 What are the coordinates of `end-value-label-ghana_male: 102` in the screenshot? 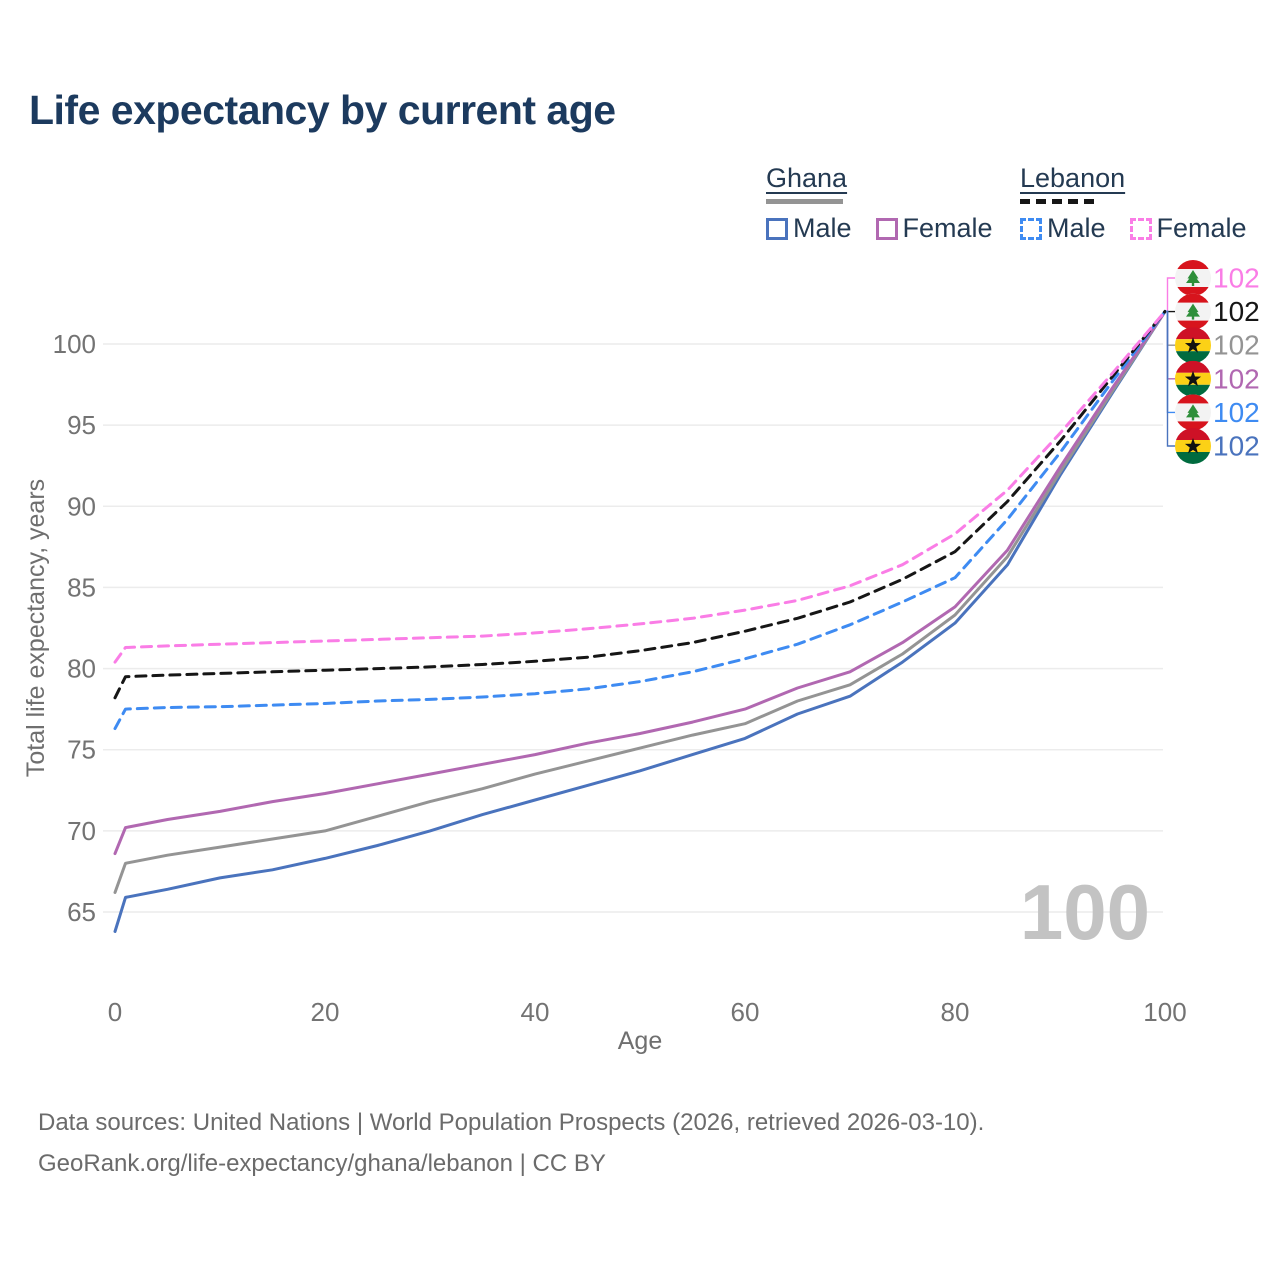 It's located at (1236, 446).